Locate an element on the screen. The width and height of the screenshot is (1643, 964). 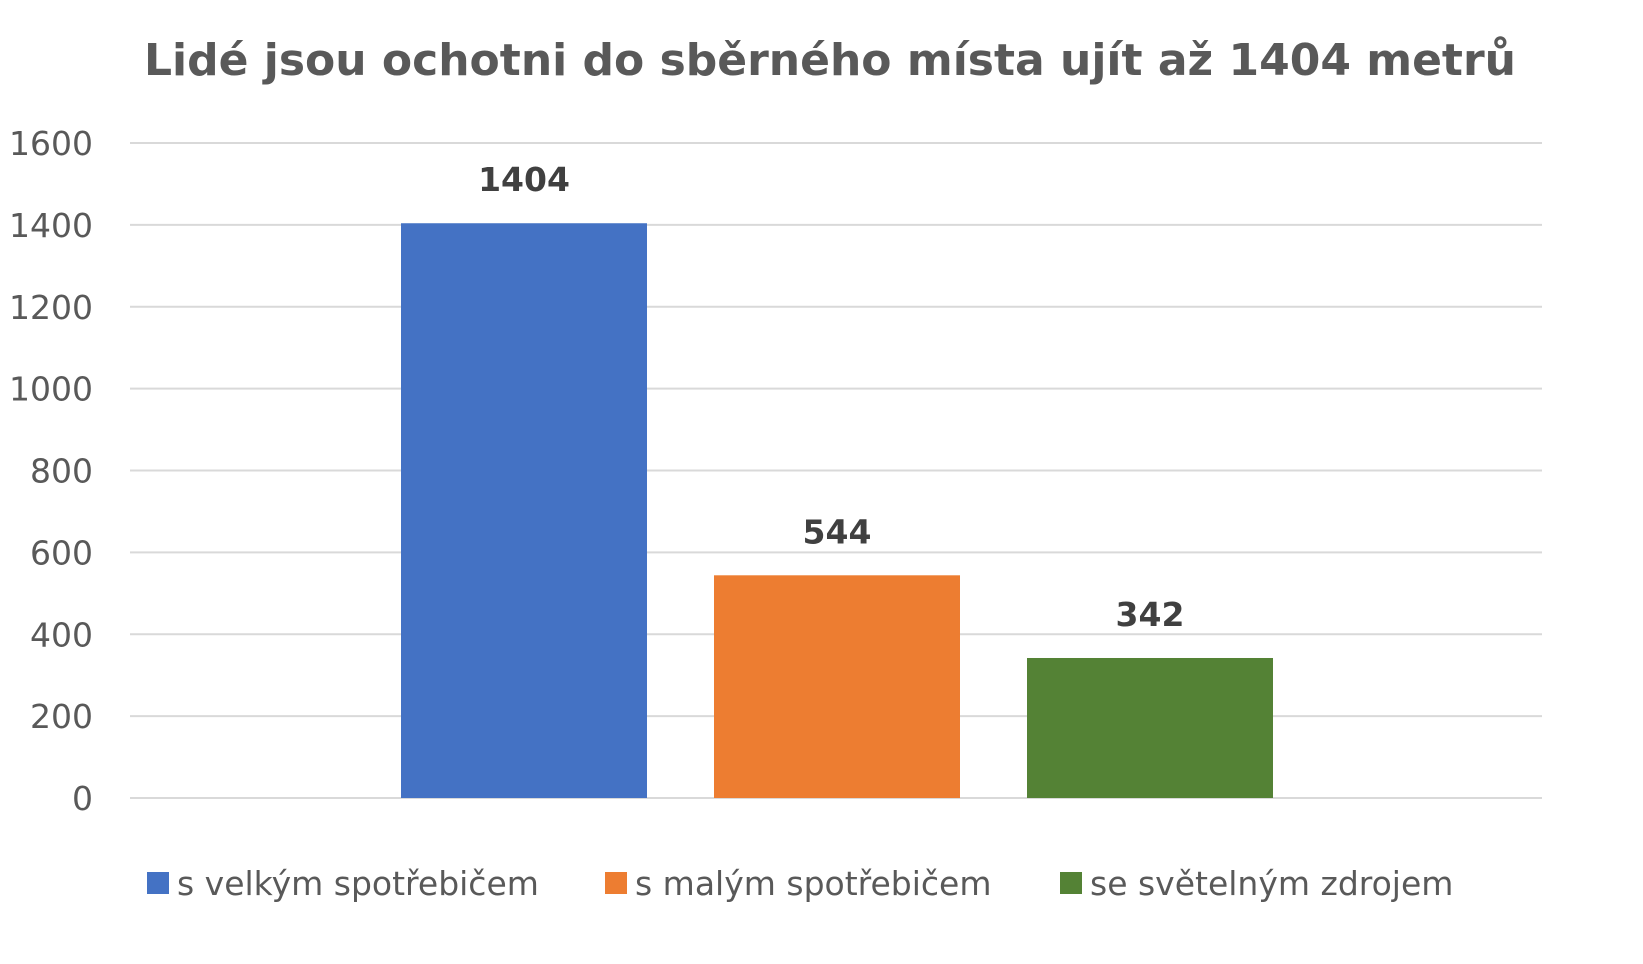
y-tick-label: 600 is located at coordinates (61, 552).